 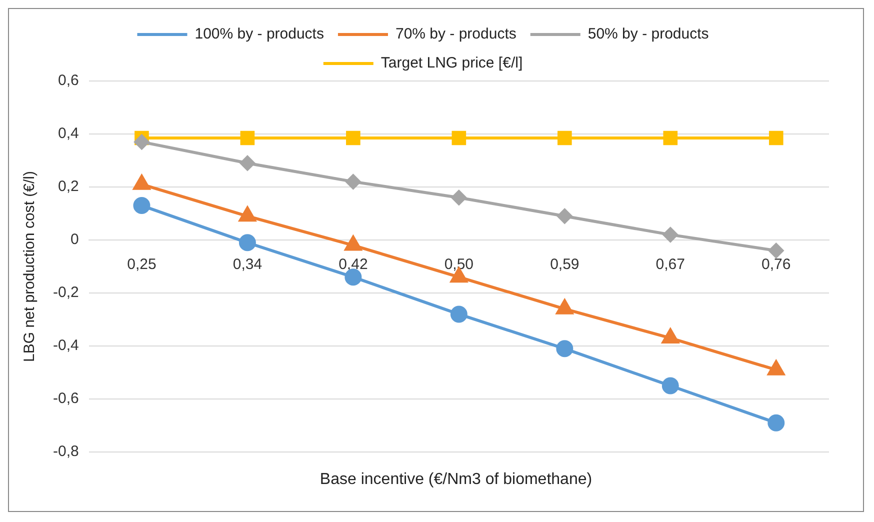 What do you see at coordinates (68, 187) in the screenshot?
I see `y-tick-label: 0,2` at bounding box center [68, 187].